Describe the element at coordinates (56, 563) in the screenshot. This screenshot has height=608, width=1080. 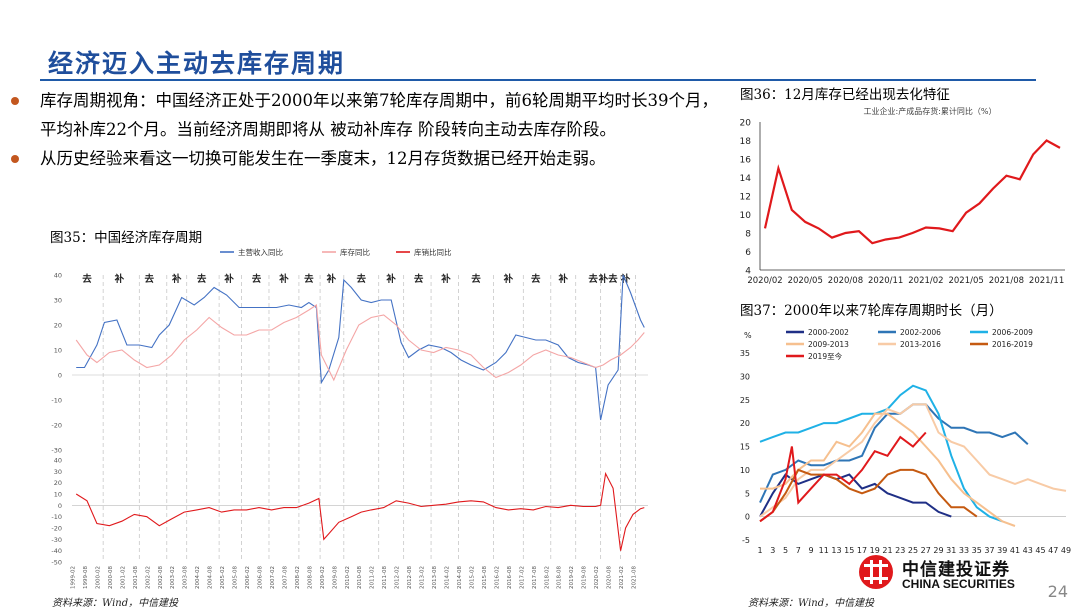
I see `y-tick-label: -50` at that location.